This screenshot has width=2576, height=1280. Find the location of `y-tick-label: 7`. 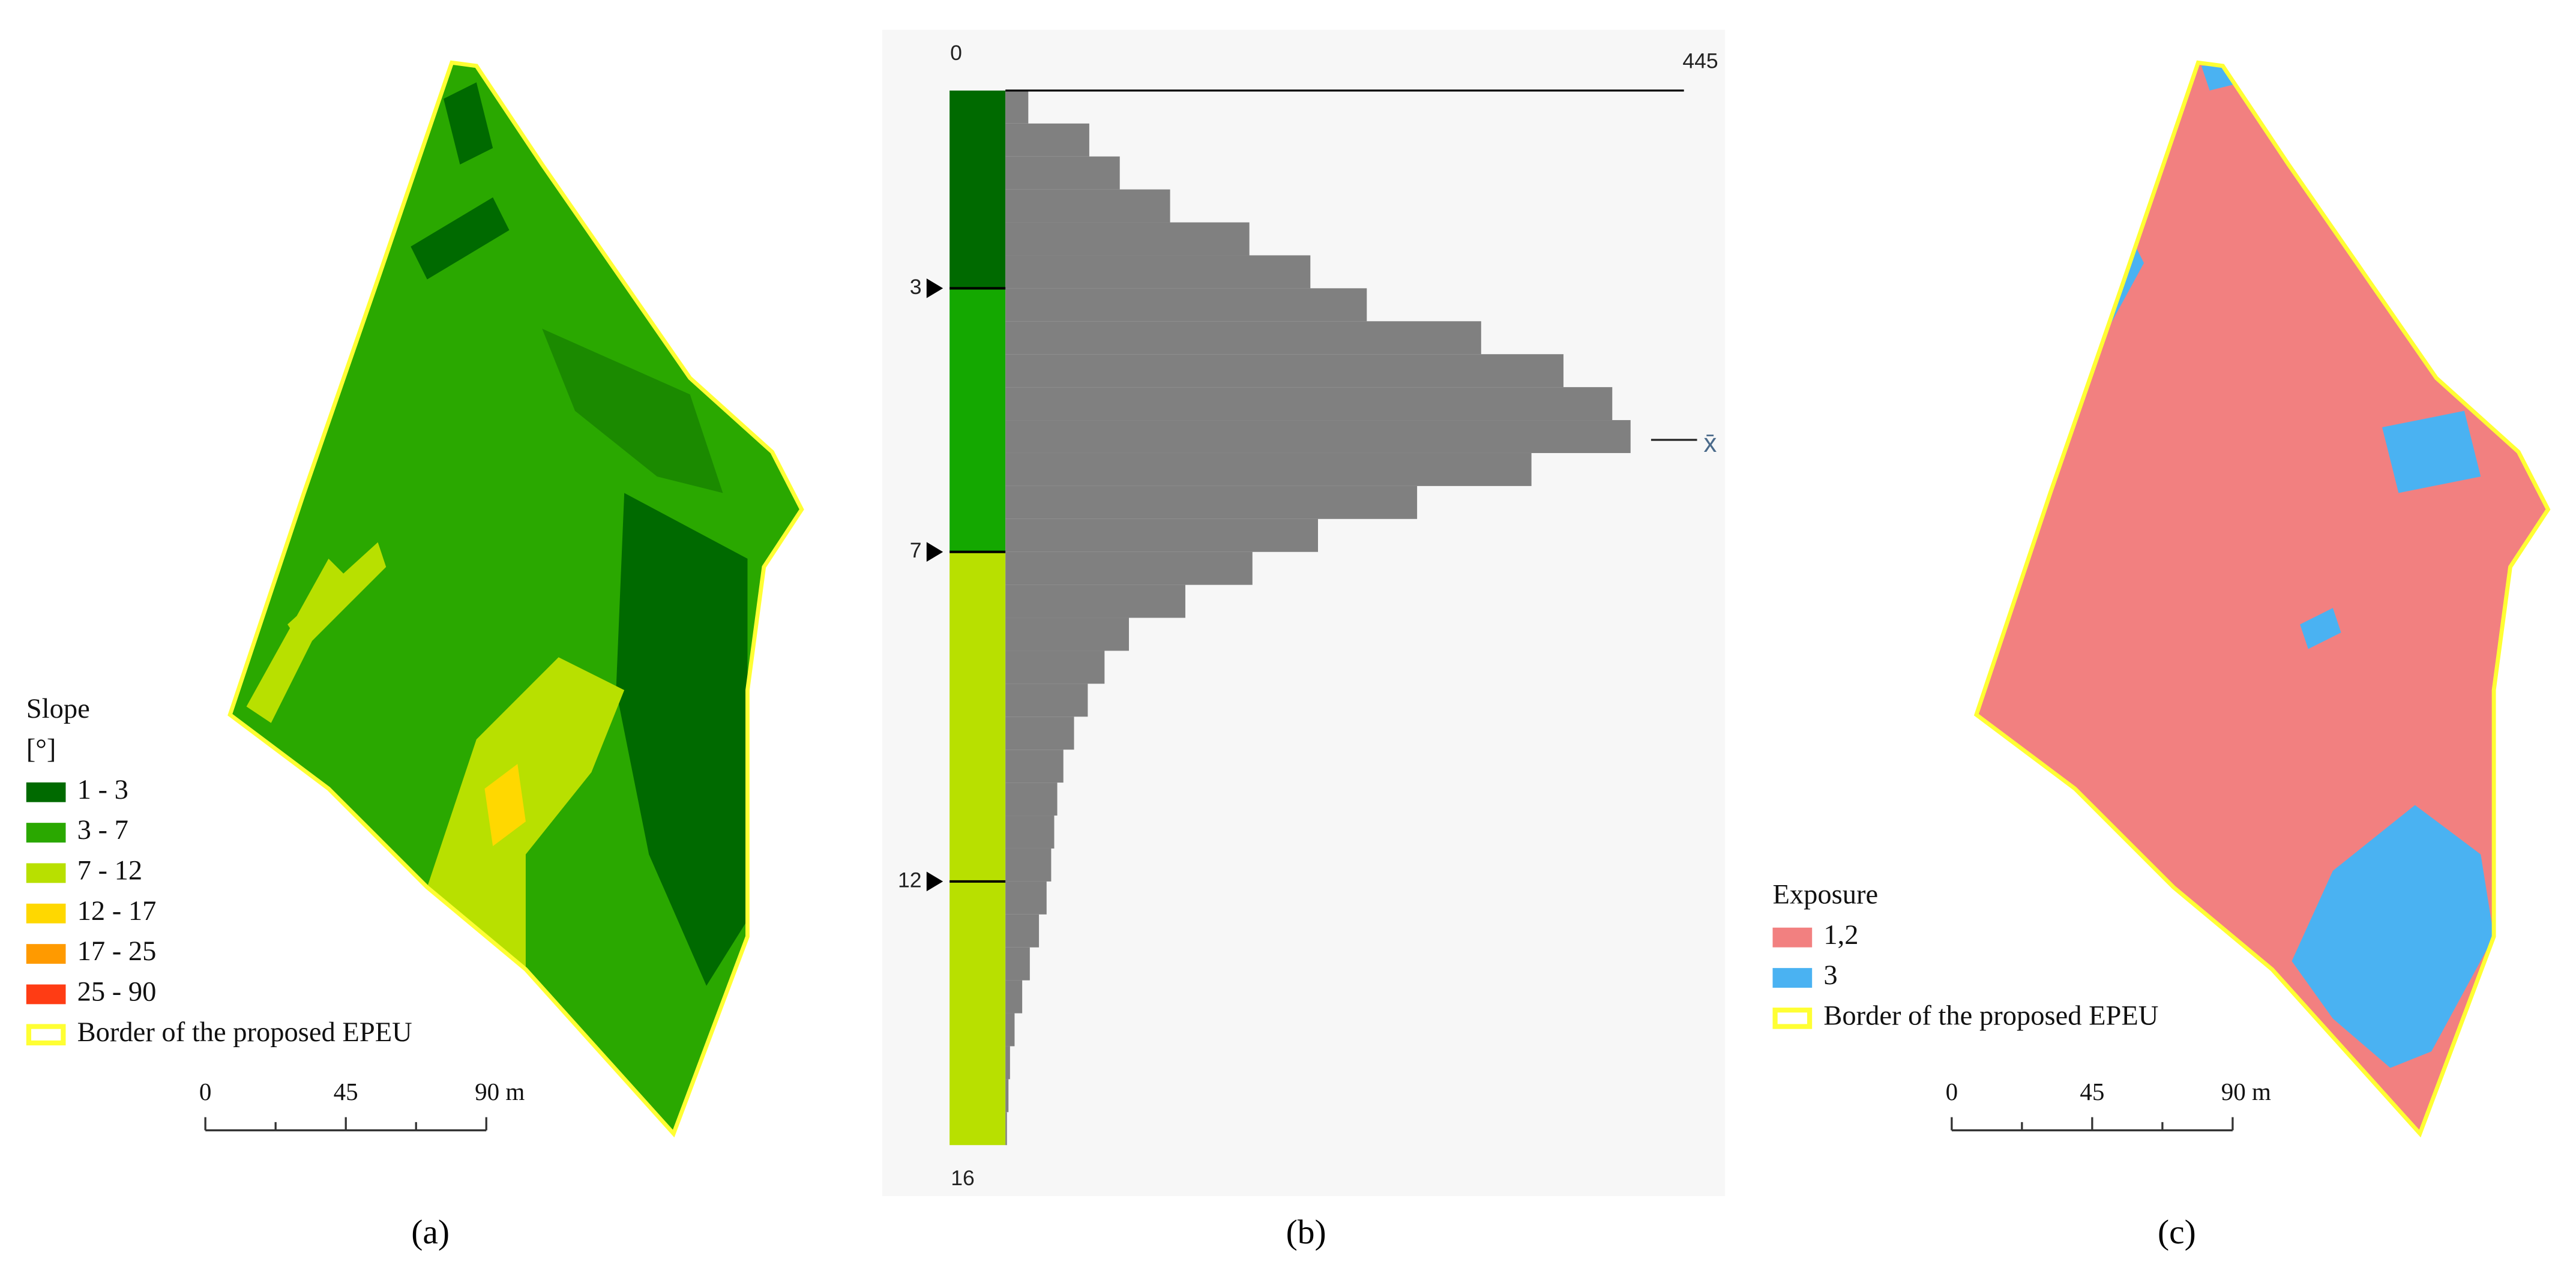

y-tick-label: 7 is located at coordinates (916, 550).